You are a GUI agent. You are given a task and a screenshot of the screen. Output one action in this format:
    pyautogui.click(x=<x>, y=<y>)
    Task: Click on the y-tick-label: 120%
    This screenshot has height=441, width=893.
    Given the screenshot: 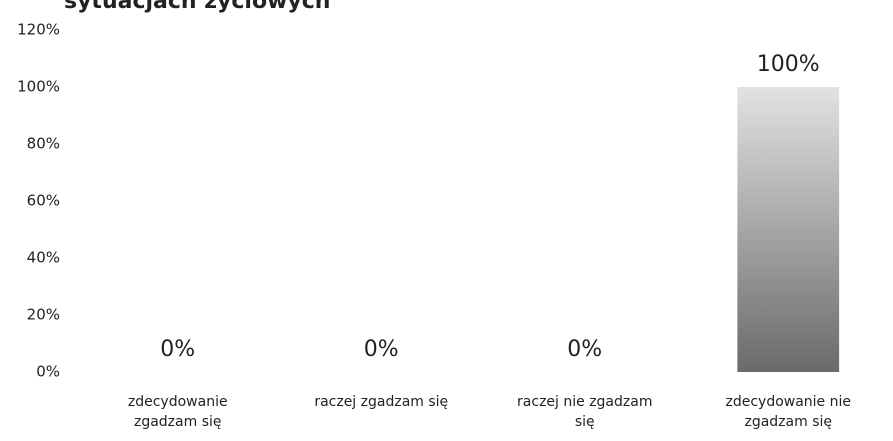 What is the action you would take?
    pyautogui.click(x=38, y=30)
    